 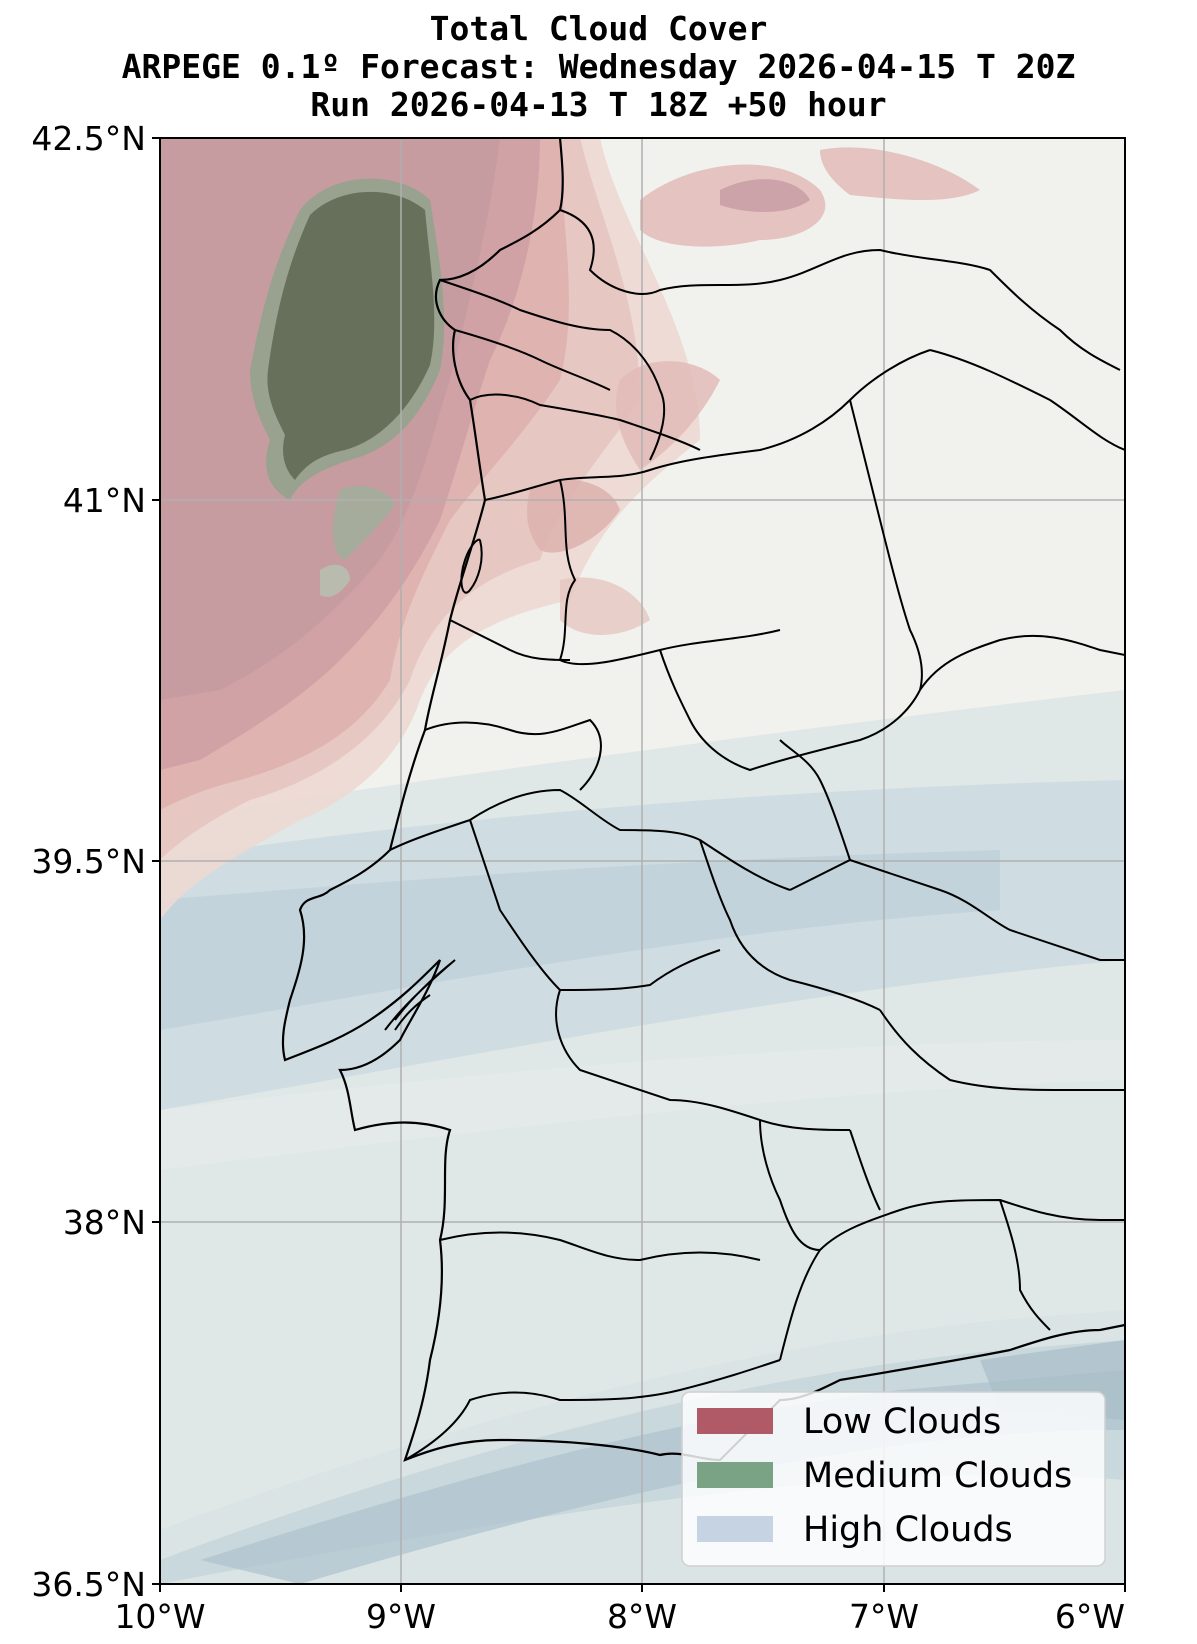 What do you see at coordinates (735, 1529) in the screenshot?
I see `legend-swatch-high-clouds` at bounding box center [735, 1529].